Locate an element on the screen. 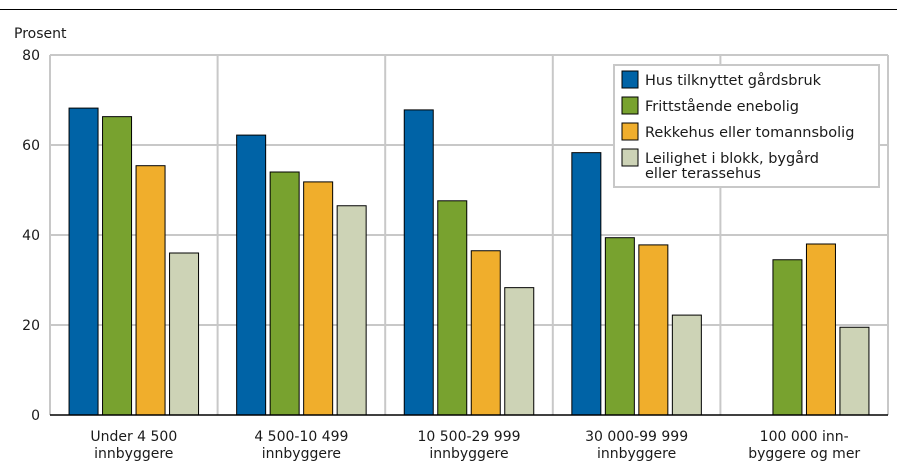 The width and height of the screenshot is (897, 466). y-tick-label: 40 is located at coordinates (31, 236).